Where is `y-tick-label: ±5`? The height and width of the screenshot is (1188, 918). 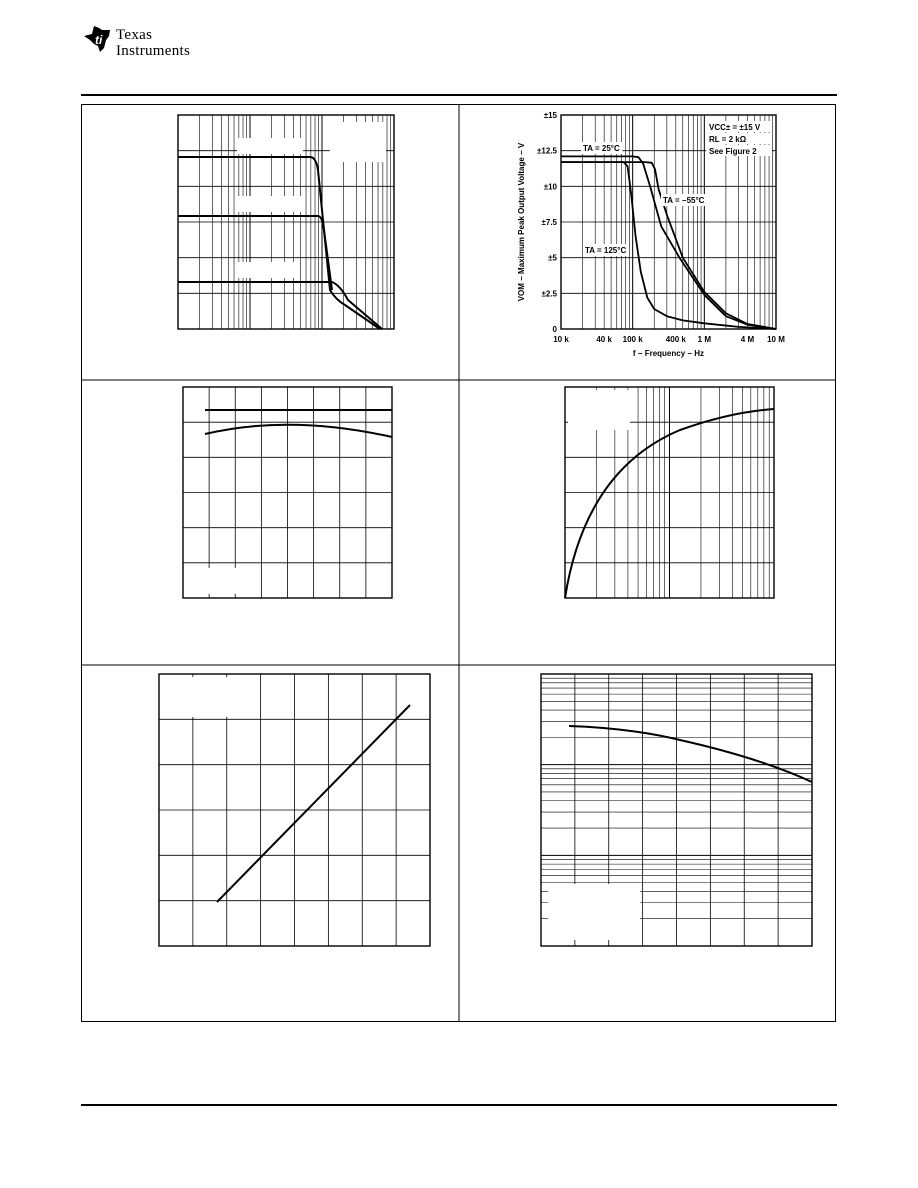 y-tick-label: ±5 is located at coordinates (552, 258).